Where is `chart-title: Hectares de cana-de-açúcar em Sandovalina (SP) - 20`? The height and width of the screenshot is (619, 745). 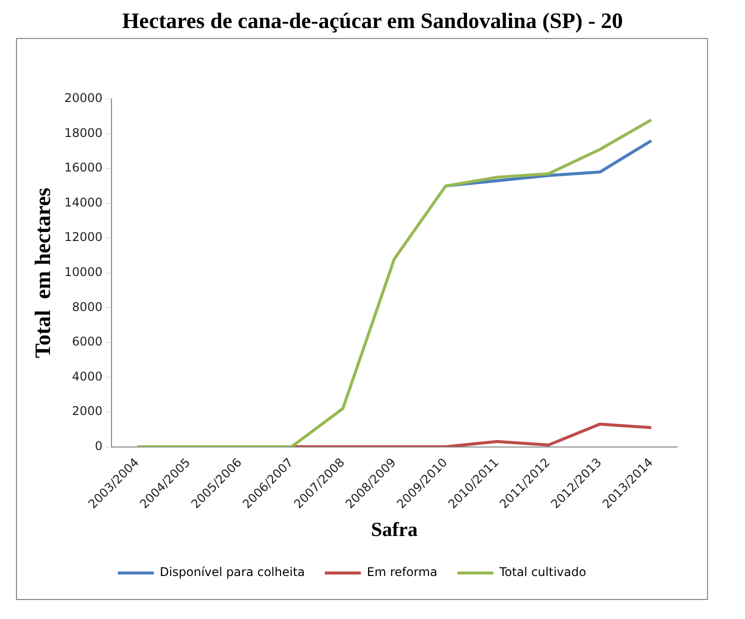 chart-title: Hectares de cana-de-açúcar em Sandovalina (SP) - 20 is located at coordinates (372, 21).